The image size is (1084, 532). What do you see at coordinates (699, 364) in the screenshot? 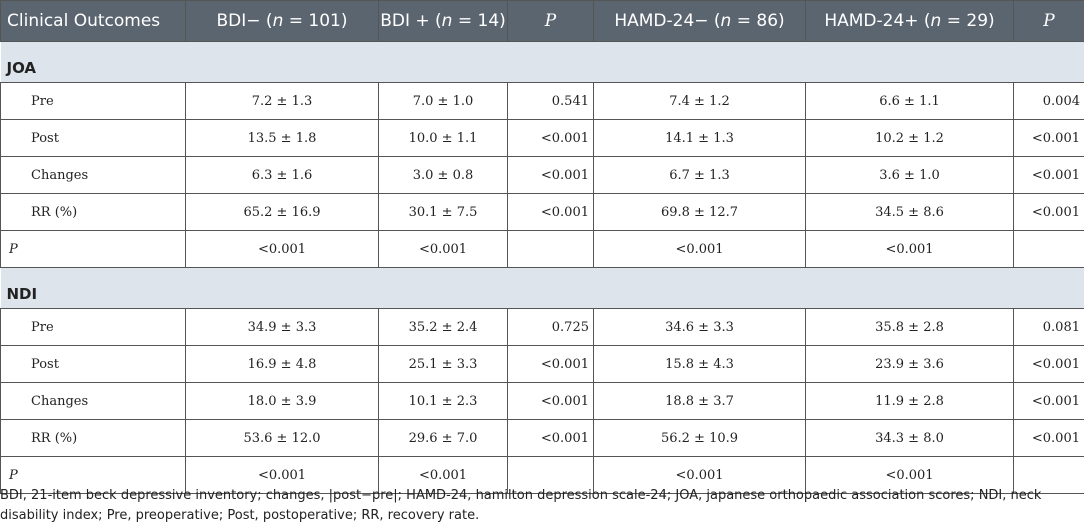
I see `cell-hamd-negative: 15.8 ± 4.3` at bounding box center [699, 364].